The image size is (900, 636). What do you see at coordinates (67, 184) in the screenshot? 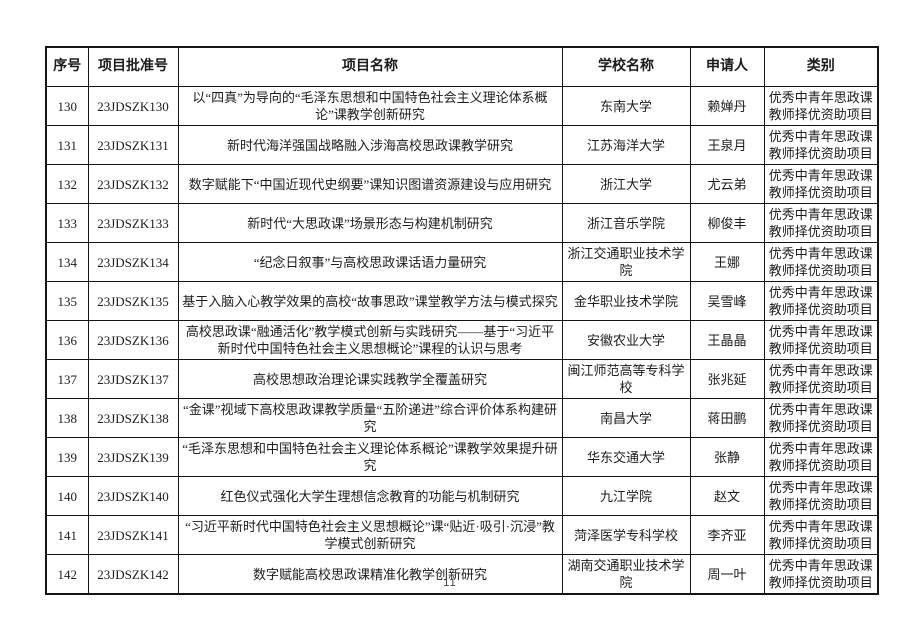
I see `cell-no: 132` at bounding box center [67, 184].